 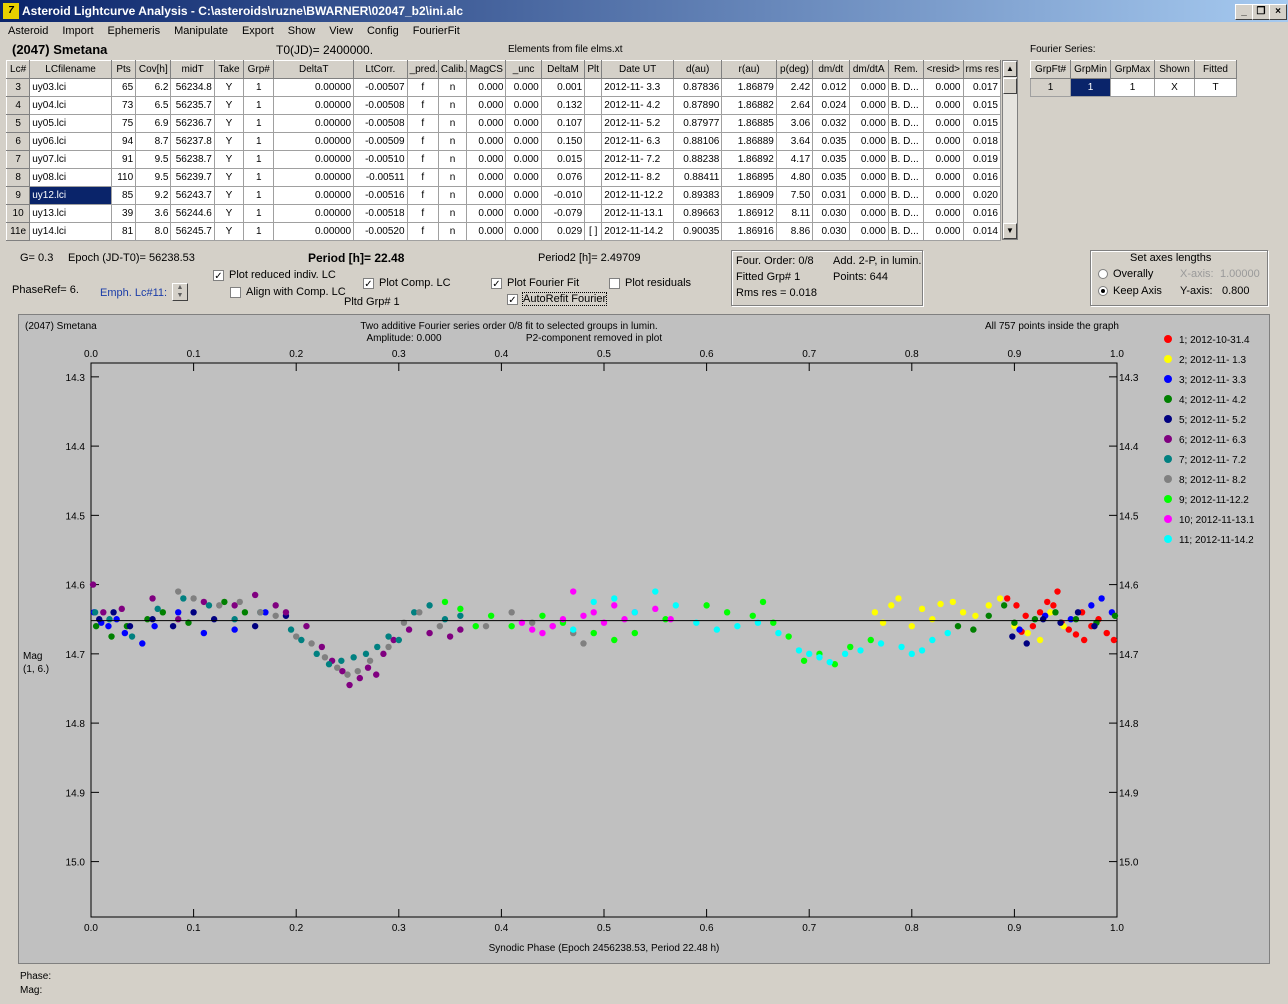 I want to click on period2-value: Period2 [h]= 2.49709, so click(x=589, y=258).